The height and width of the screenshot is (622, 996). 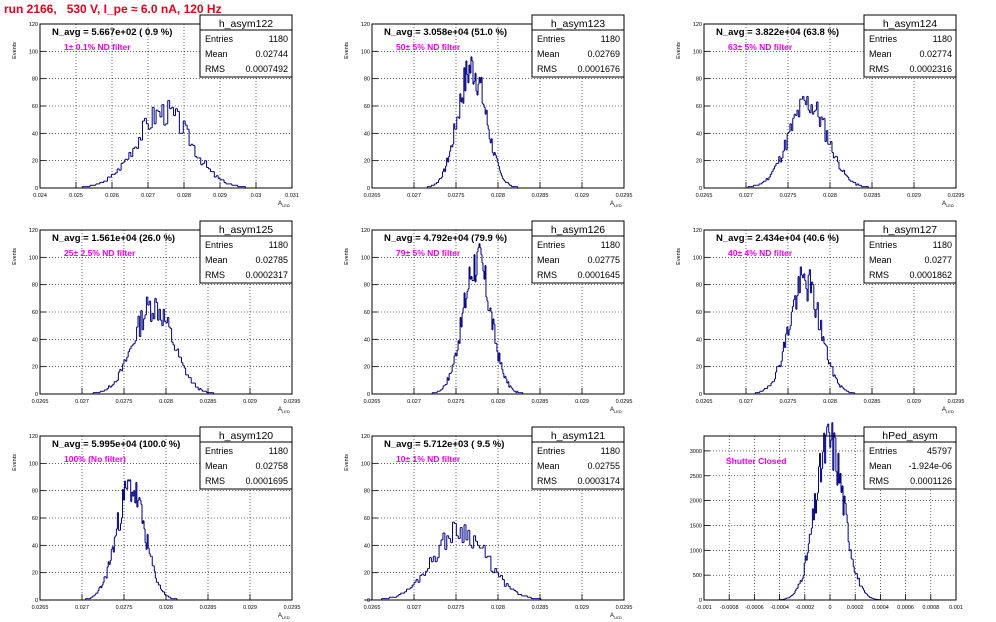 I want to click on stat-value-mean: 0.02755, so click(x=603, y=466).